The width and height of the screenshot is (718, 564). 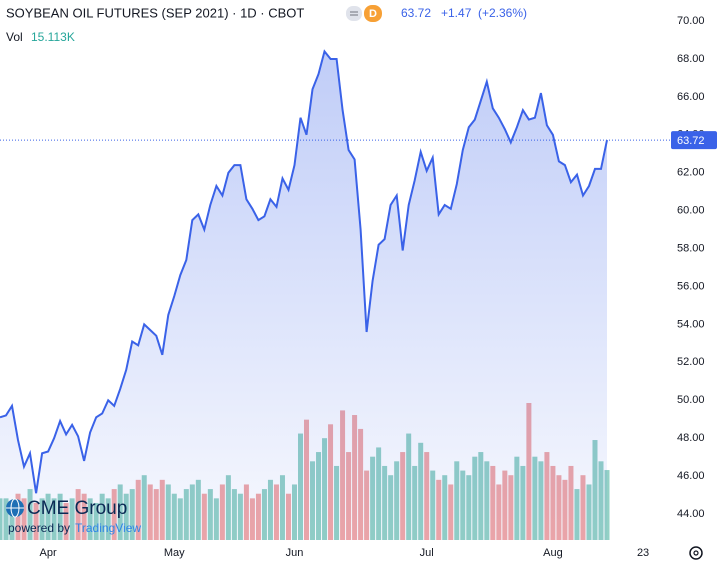 What do you see at coordinates (108, 528) in the screenshot?
I see `logo-brand: TradingView` at bounding box center [108, 528].